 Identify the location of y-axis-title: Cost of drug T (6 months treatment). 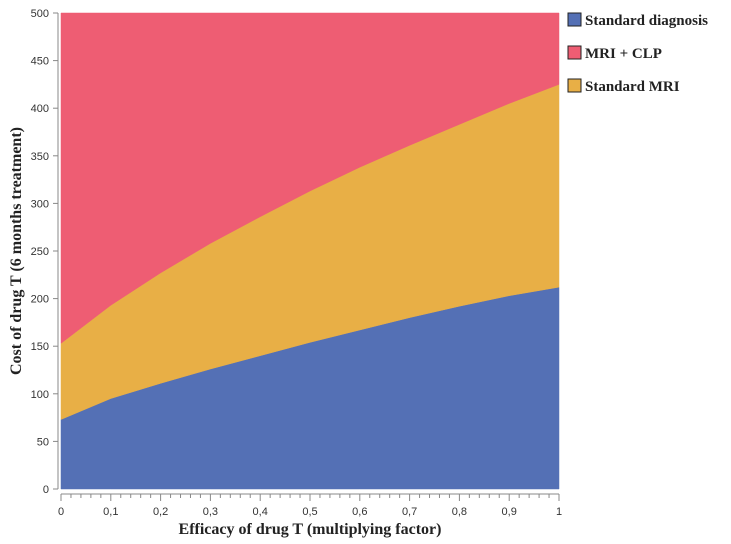
(16, 251).